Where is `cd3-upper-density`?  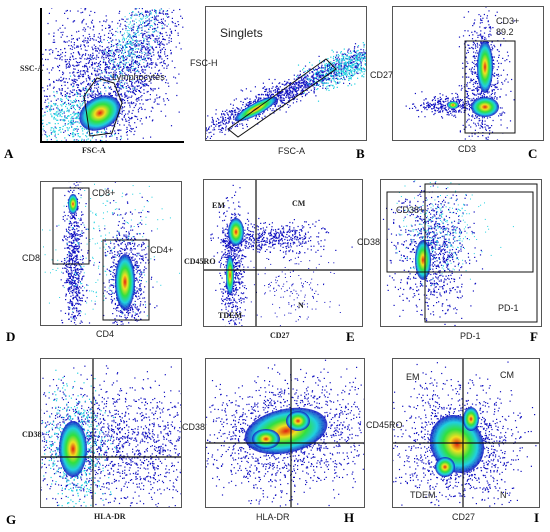
cd3-upper-density is located at coordinates (485, 67).